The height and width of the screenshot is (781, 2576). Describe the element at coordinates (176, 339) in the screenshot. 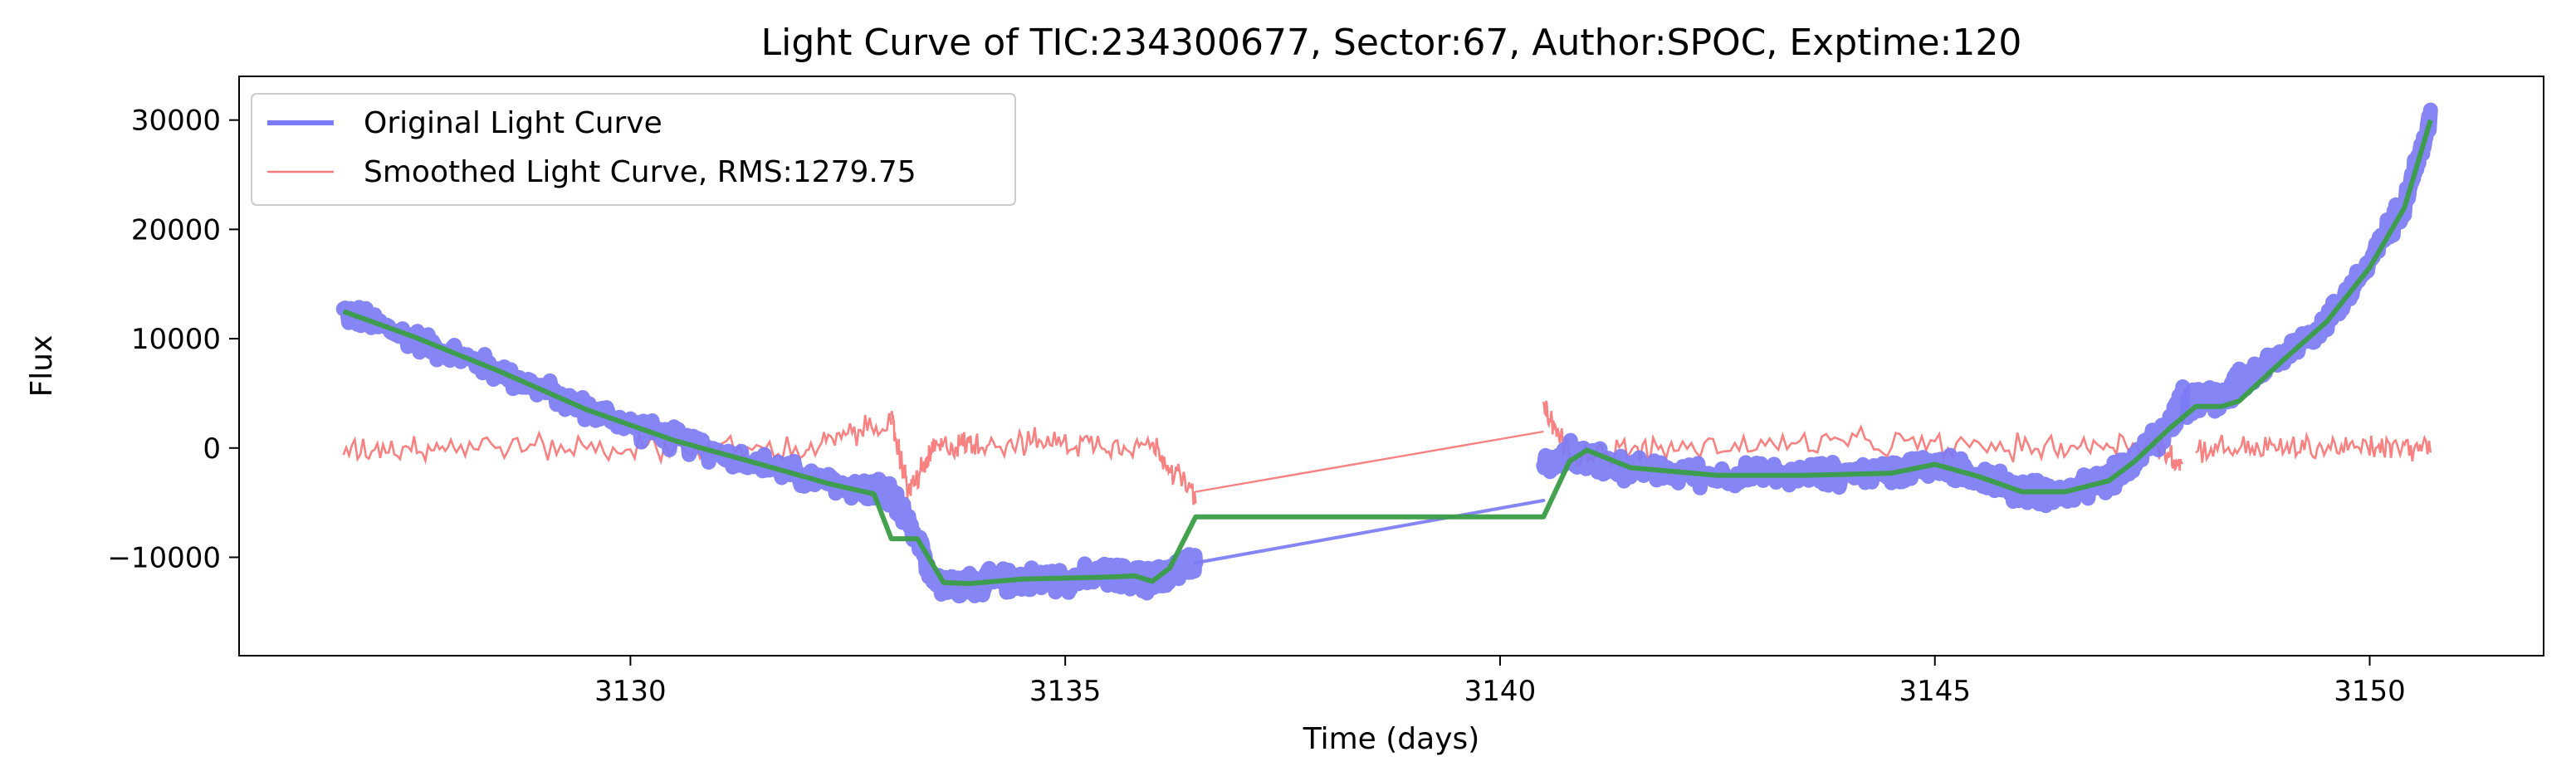

I see `y-tick-label: 10000` at that location.